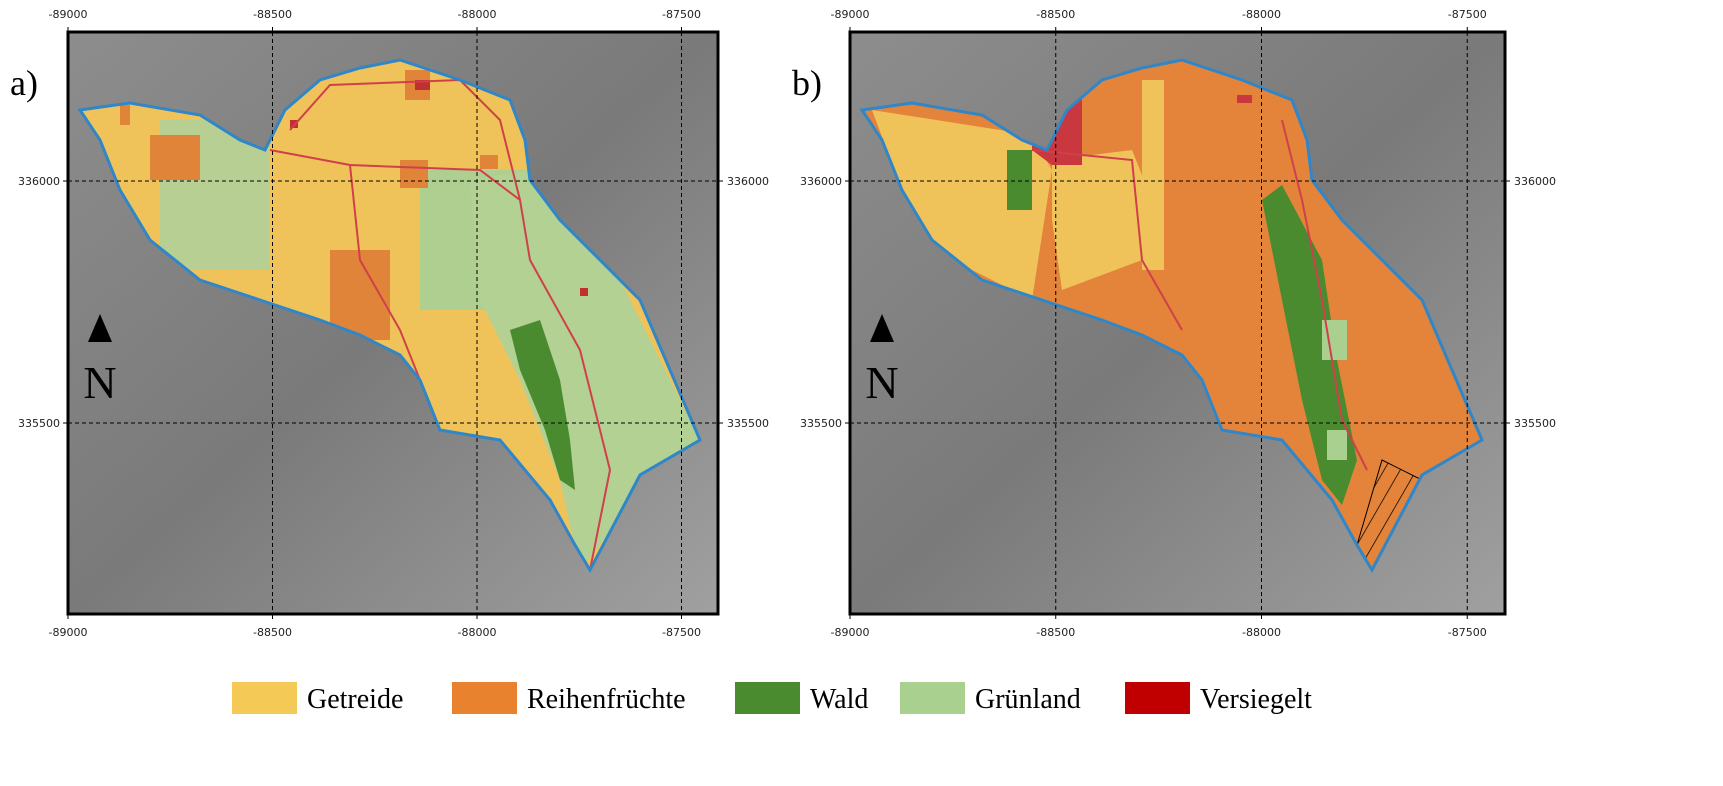  I want to click on panel-label: b), so click(807, 83).